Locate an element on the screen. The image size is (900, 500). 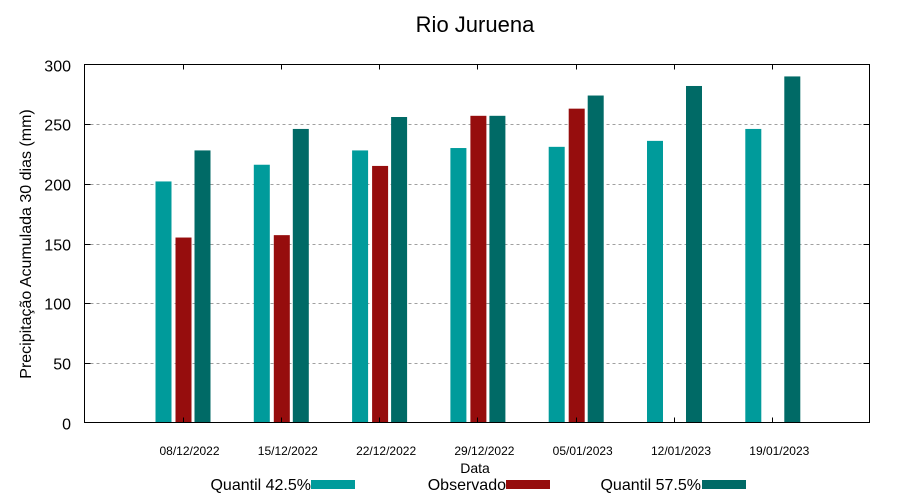
legend: Quantil 42.5% Observado Quantil 57.5% is located at coordinates (478, 485).